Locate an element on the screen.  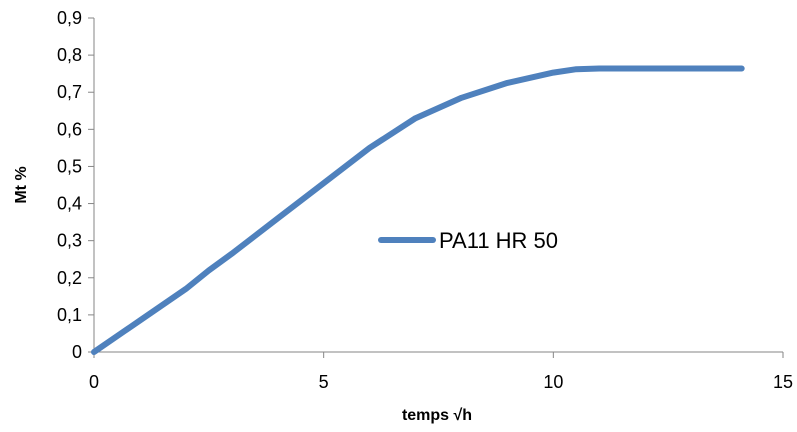
x-tick-label: 15 is located at coordinates (783, 382).